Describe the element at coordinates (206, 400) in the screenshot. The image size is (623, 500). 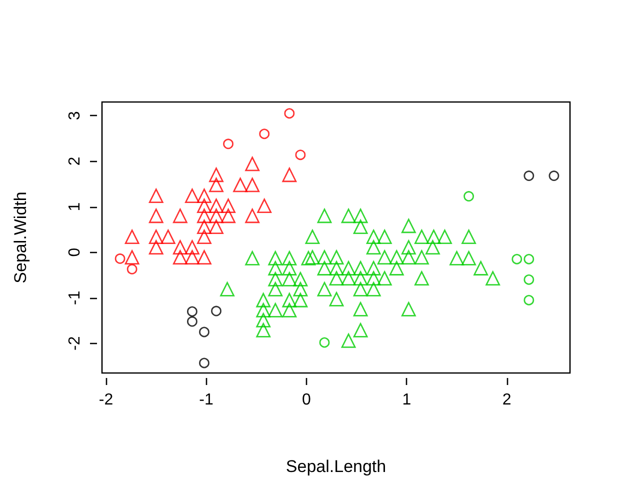
I see `x-tick-label: -1` at that location.